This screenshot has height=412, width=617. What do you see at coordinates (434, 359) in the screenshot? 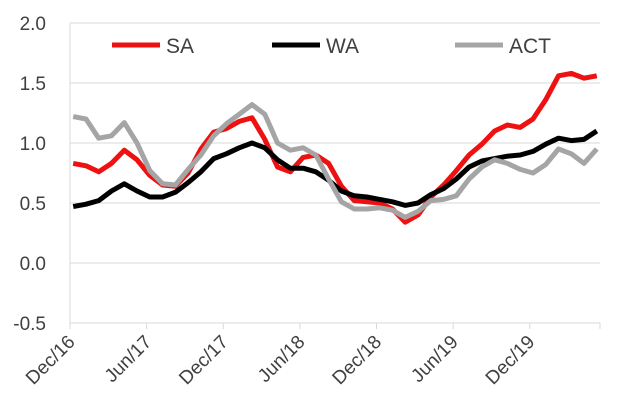
I see `x-tick-label: Jun/19` at bounding box center [434, 359].